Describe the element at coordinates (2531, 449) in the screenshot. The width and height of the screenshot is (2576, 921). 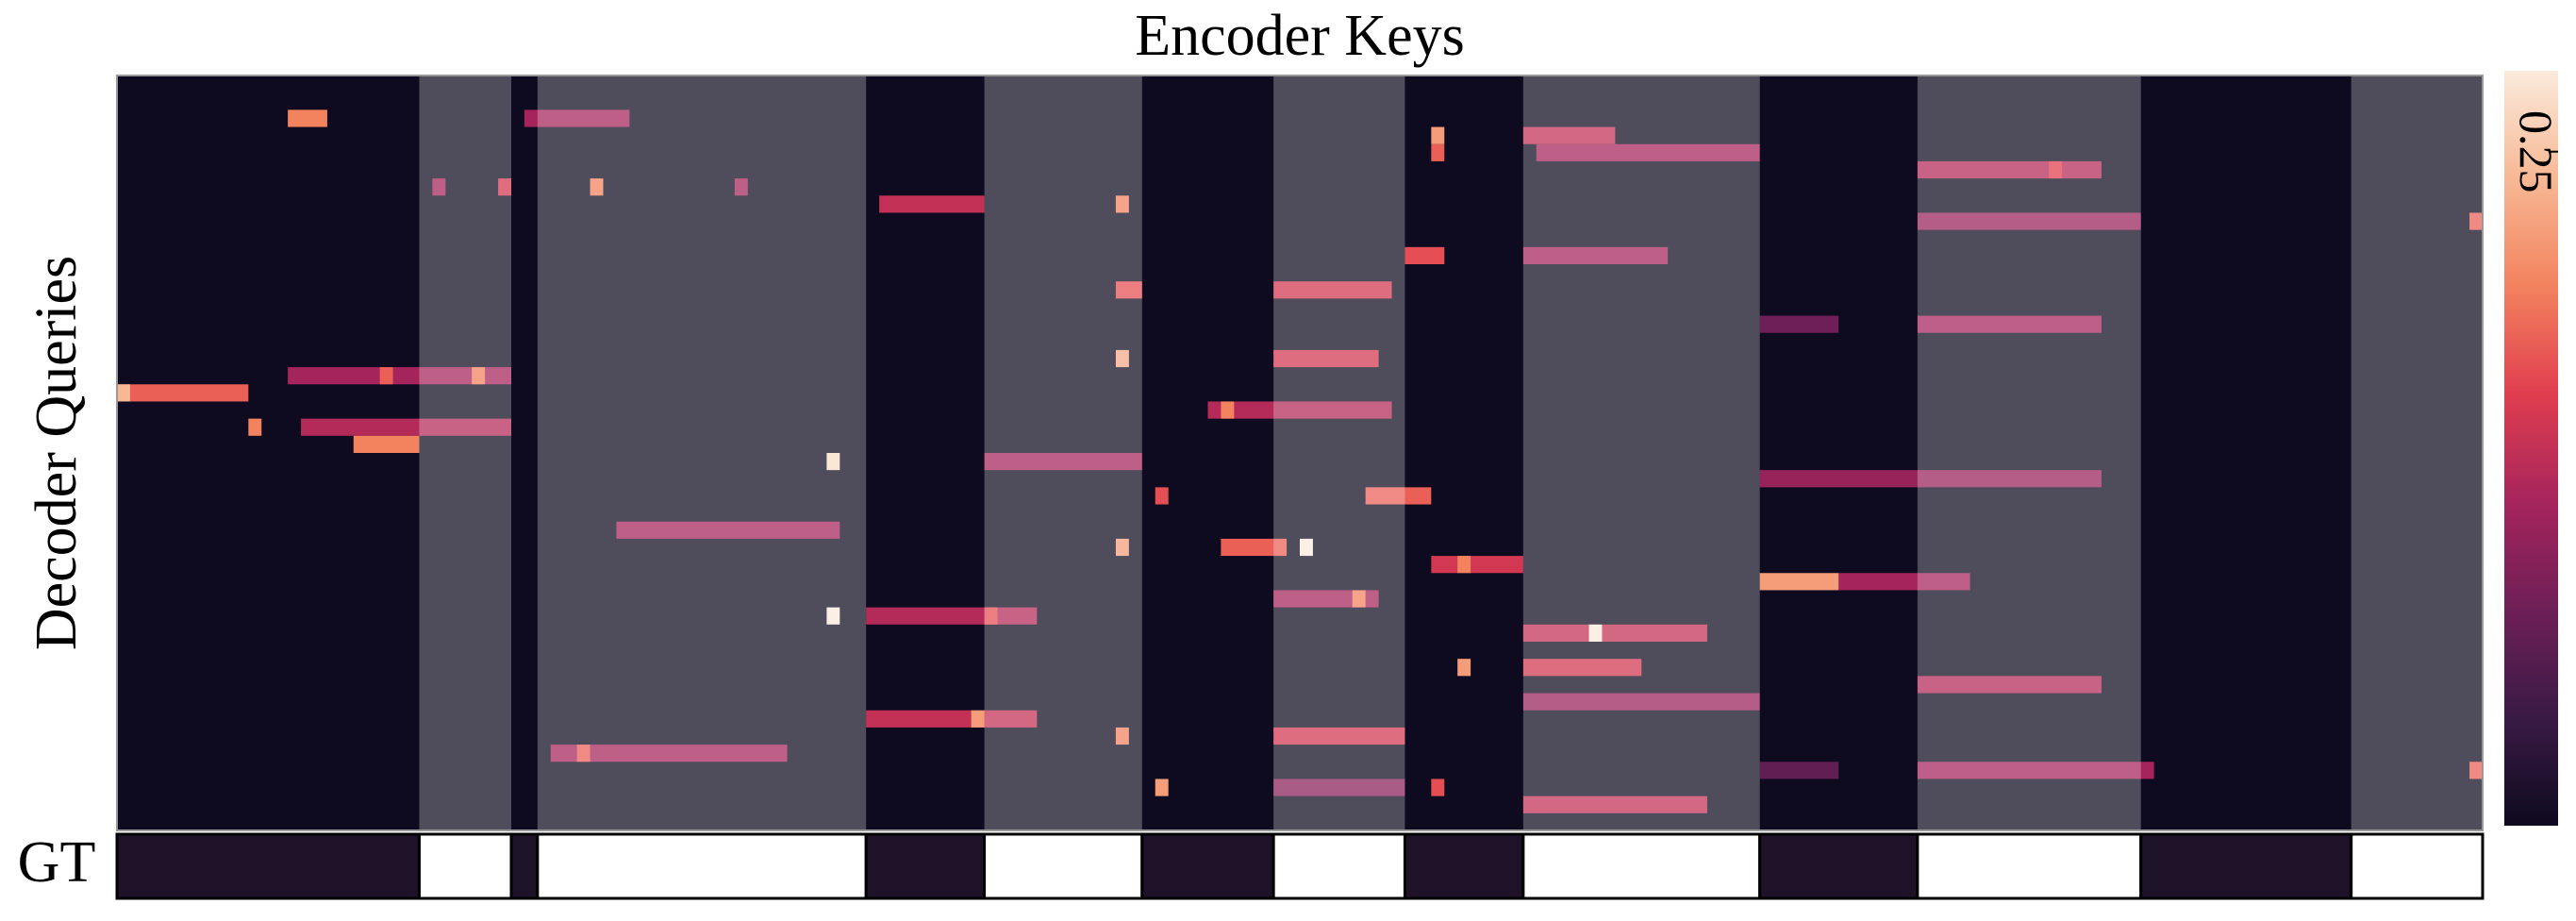
I see `colorbar` at that location.